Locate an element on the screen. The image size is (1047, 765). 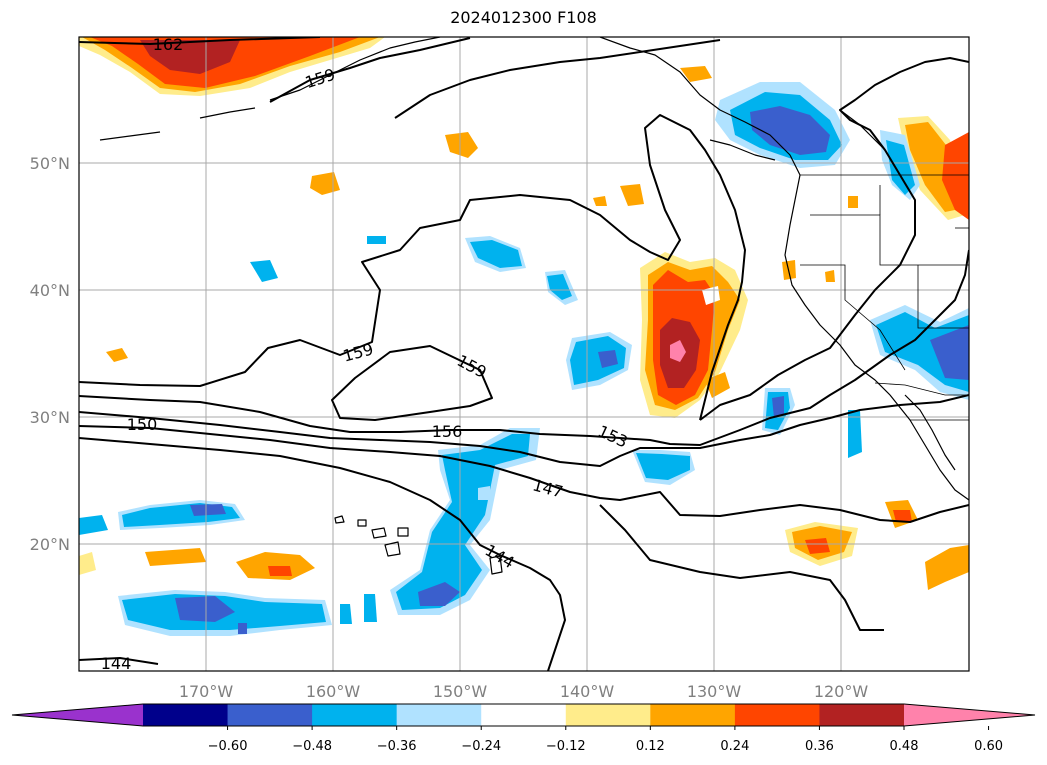
contour-label: 150 is located at coordinates (142, 424).